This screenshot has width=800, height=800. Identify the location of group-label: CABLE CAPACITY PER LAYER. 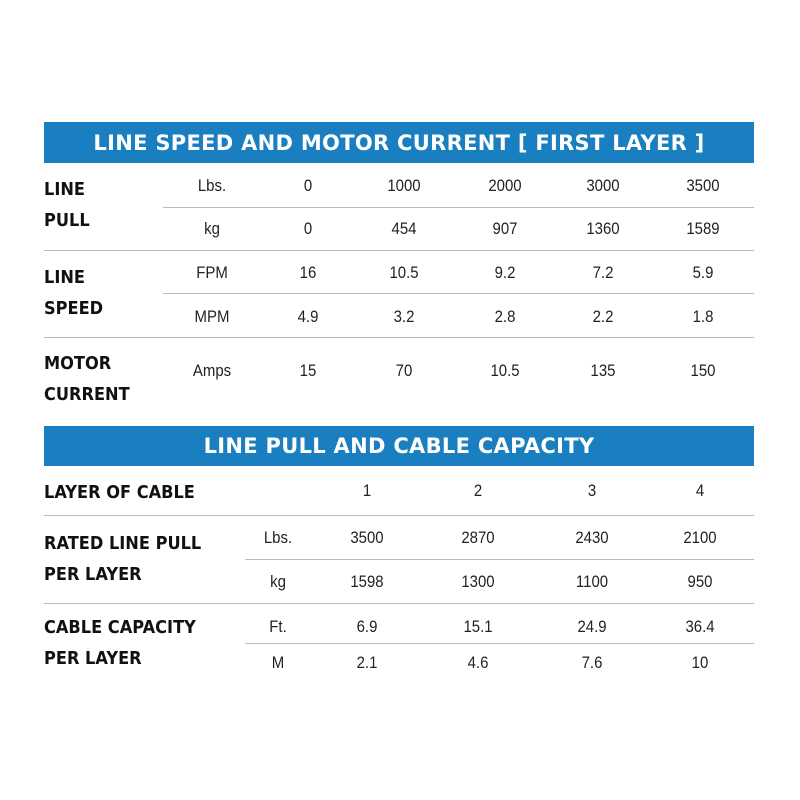
(120, 643).